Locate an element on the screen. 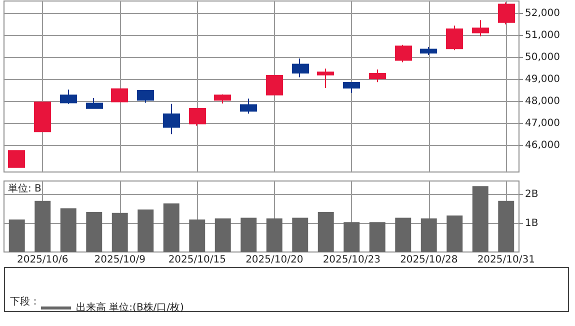  legend-title: 下段： is located at coordinates (25, 302).